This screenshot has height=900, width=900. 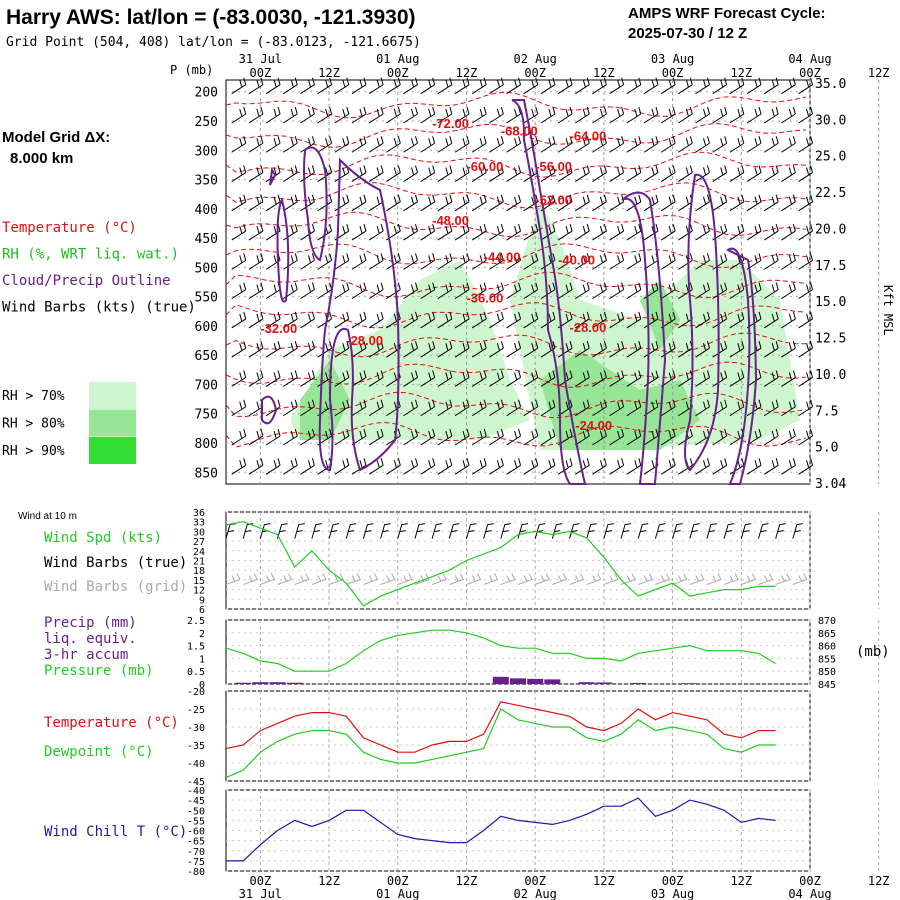 What do you see at coordinates (588, 327) in the screenshot?
I see `isotherm-label: -28.00` at bounding box center [588, 327].